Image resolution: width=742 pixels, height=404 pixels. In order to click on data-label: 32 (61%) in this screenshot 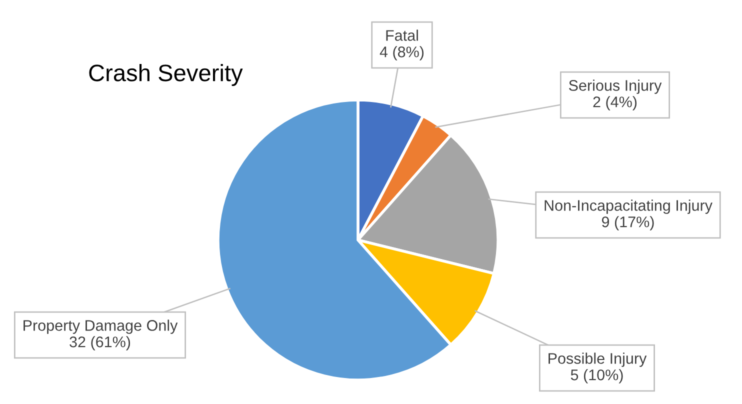, I will do `click(100, 343)`.